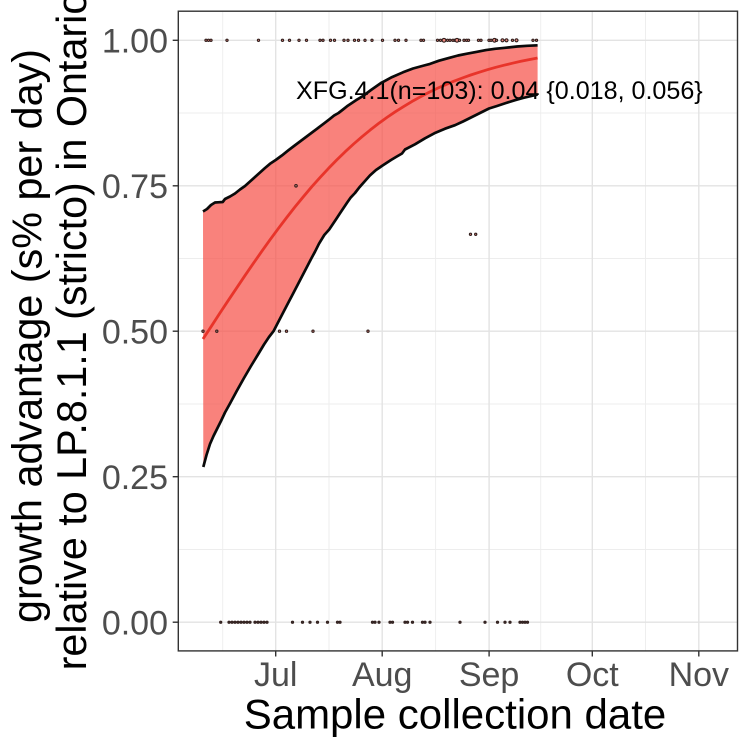 This screenshot has height=750, width=750. What do you see at coordinates (489, 675) in the screenshot?
I see `svg-text: Sep` at bounding box center [489, 675].